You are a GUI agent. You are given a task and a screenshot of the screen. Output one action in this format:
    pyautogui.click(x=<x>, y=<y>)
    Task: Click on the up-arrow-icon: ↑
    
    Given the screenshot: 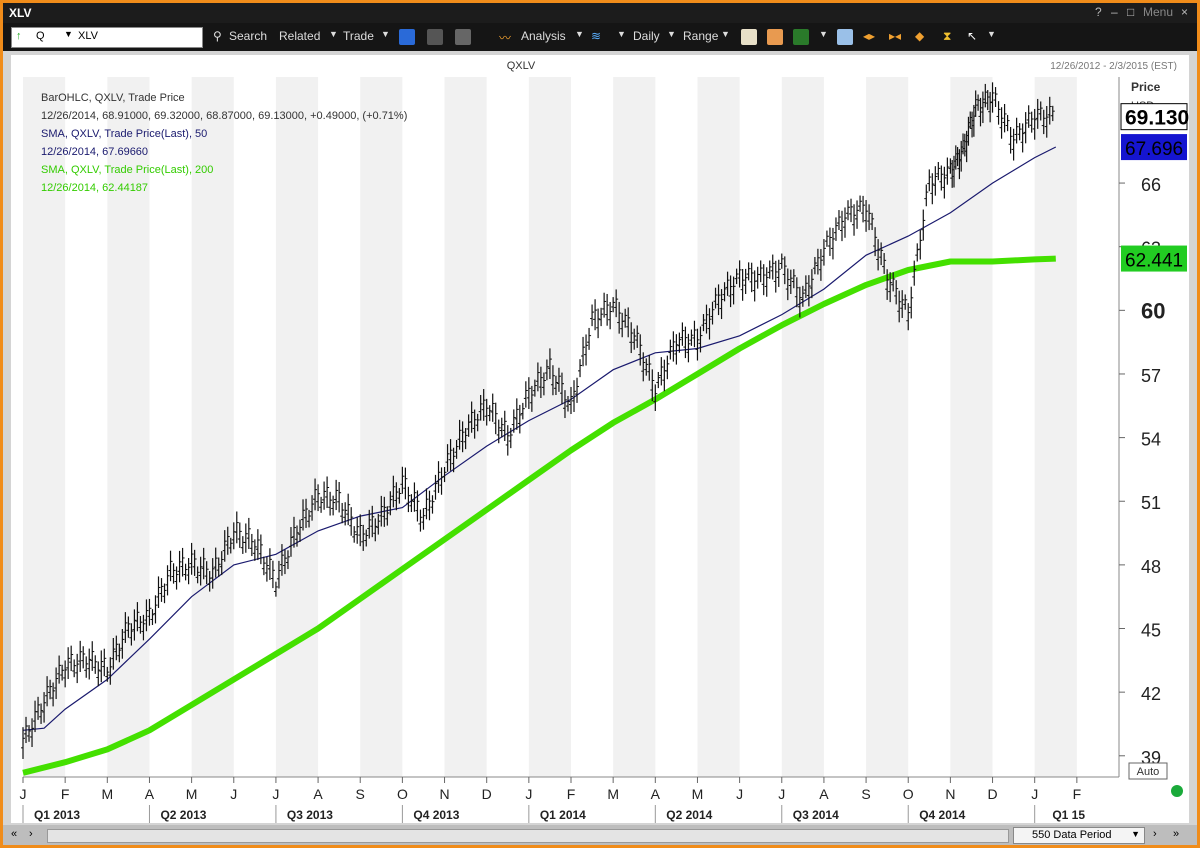 What is the action you would take?
    pyautogui.click(x=19, y=36)
    